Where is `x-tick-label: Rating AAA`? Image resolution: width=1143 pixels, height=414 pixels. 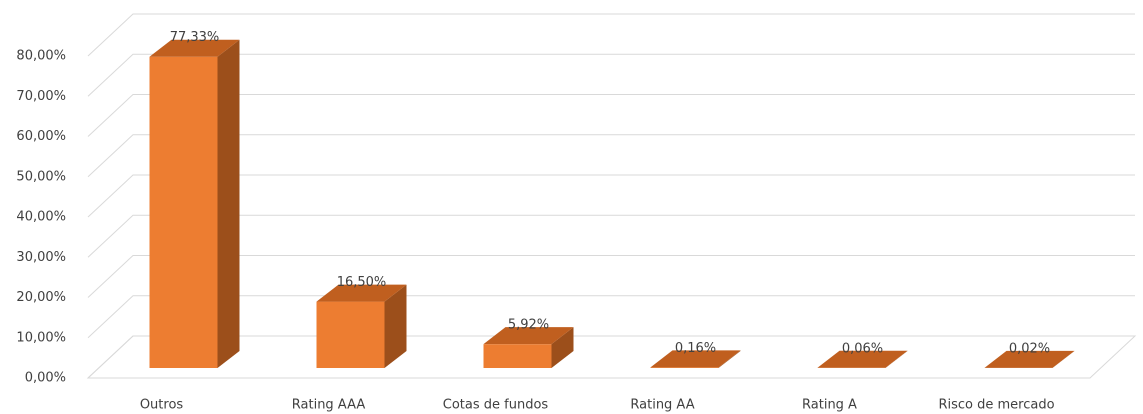
x-tick-label: Rating AAA is located at coordinates (329, 405).